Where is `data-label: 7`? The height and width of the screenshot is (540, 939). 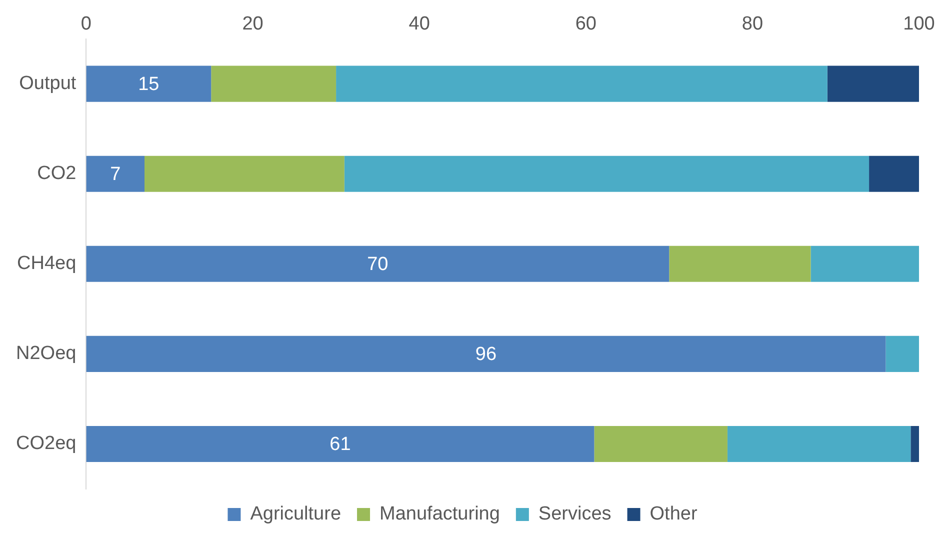
data-label: 7 is located at coordinates (115, 175).